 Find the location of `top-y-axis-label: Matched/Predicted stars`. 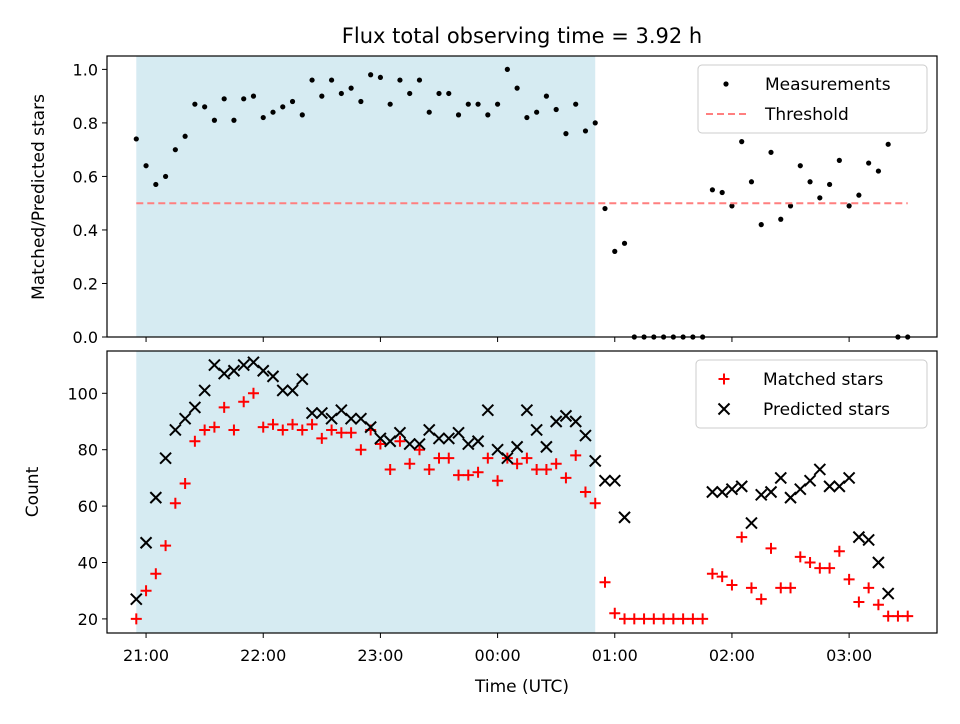

top-y-axis-label: Matched/Predicted stars is located at coordinates (39, 197).